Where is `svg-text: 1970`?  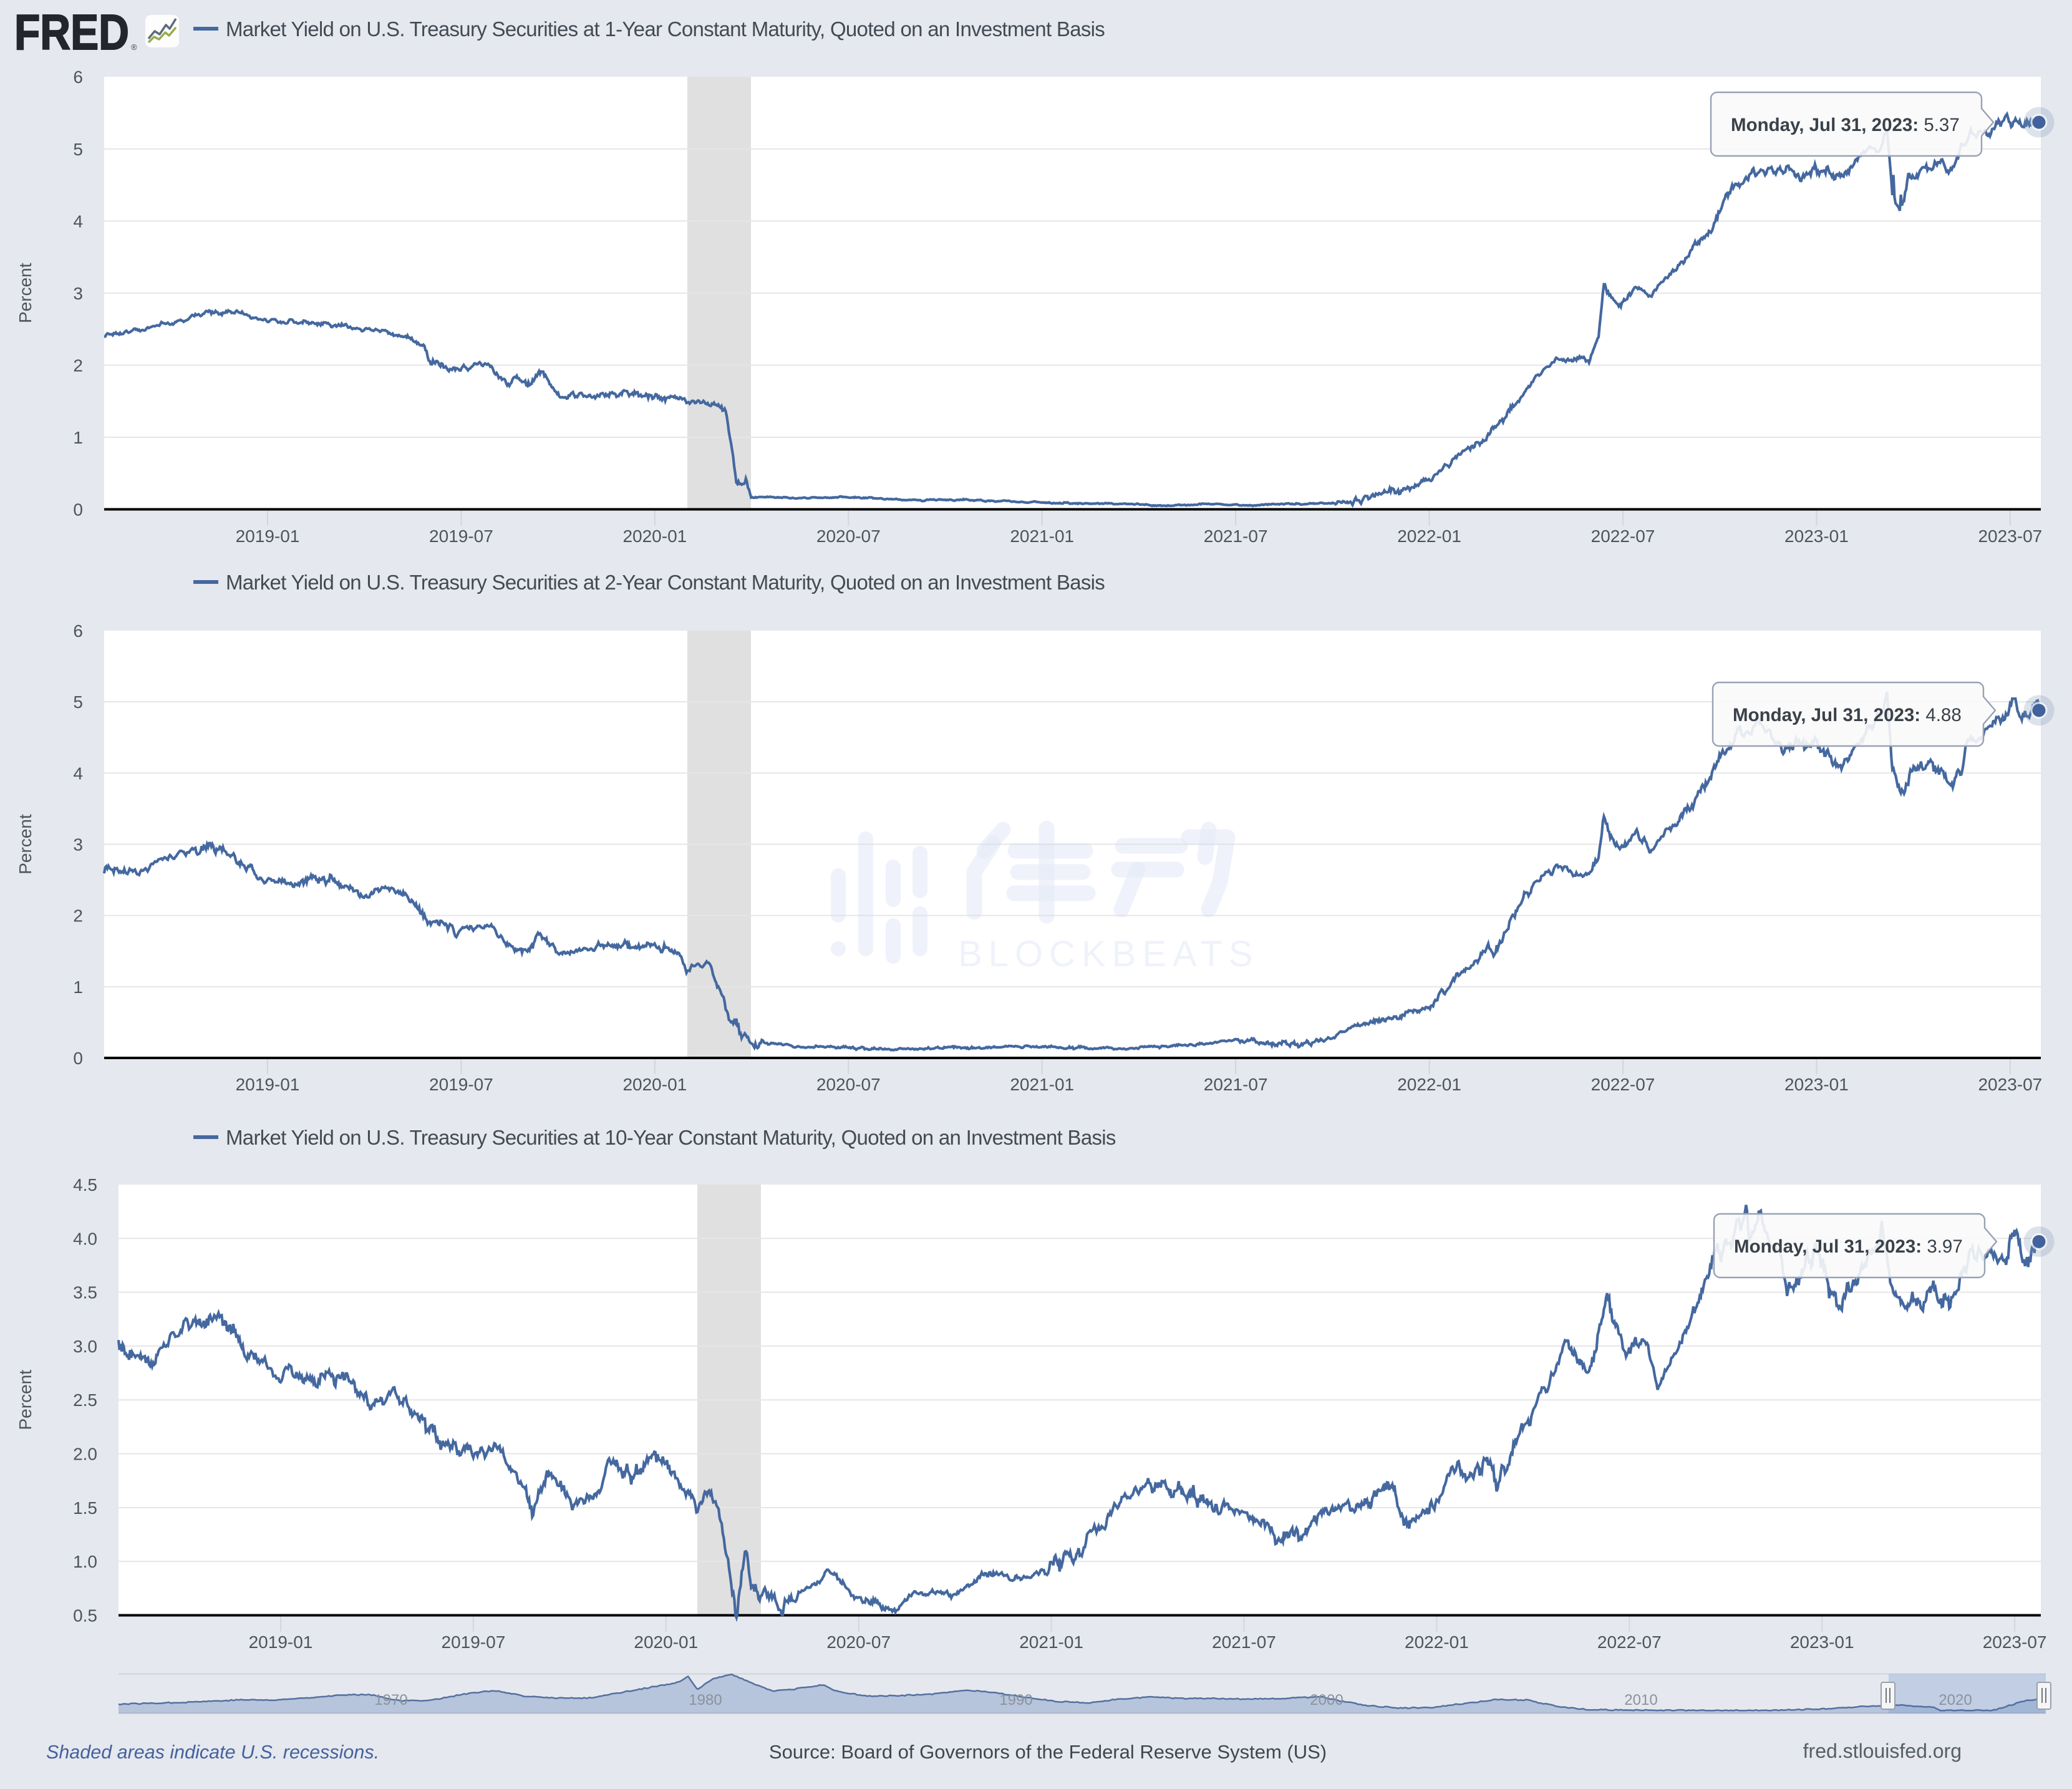
svg-text: 1970 is located at coordinates (391, 1700).